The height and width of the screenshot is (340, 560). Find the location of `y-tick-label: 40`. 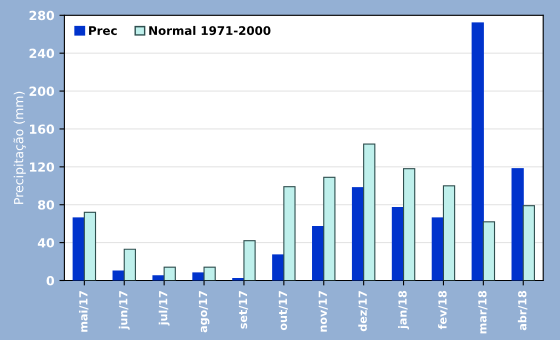

y-tick-label: 40 is located at coordinates (46, 243).